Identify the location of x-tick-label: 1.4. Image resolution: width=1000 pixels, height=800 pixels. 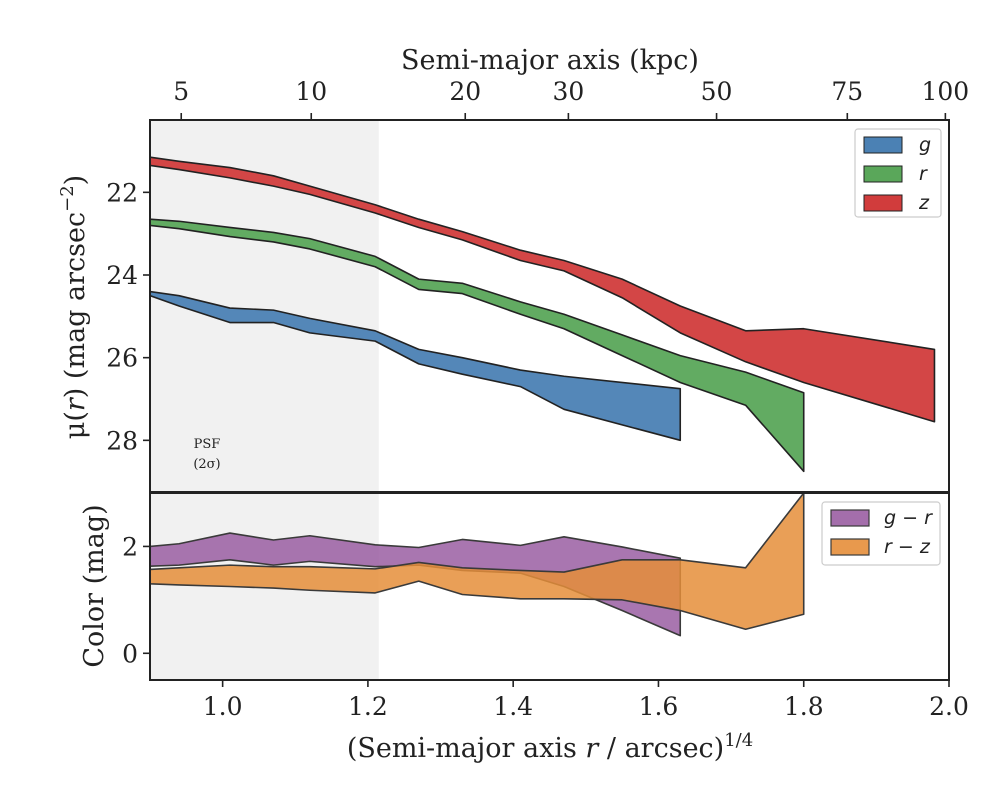
(513, 706).